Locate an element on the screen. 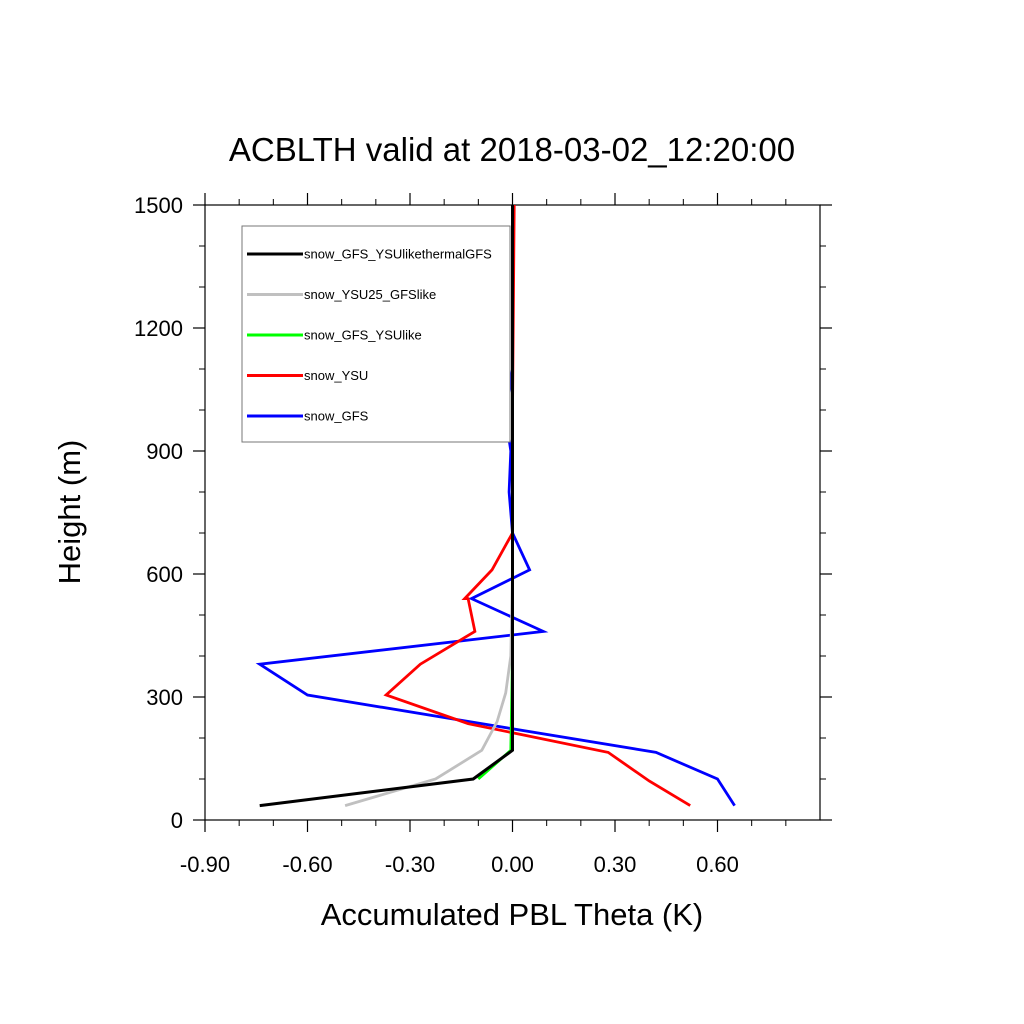  legend-label: snow_YSU is located at coordinates (336, 375).